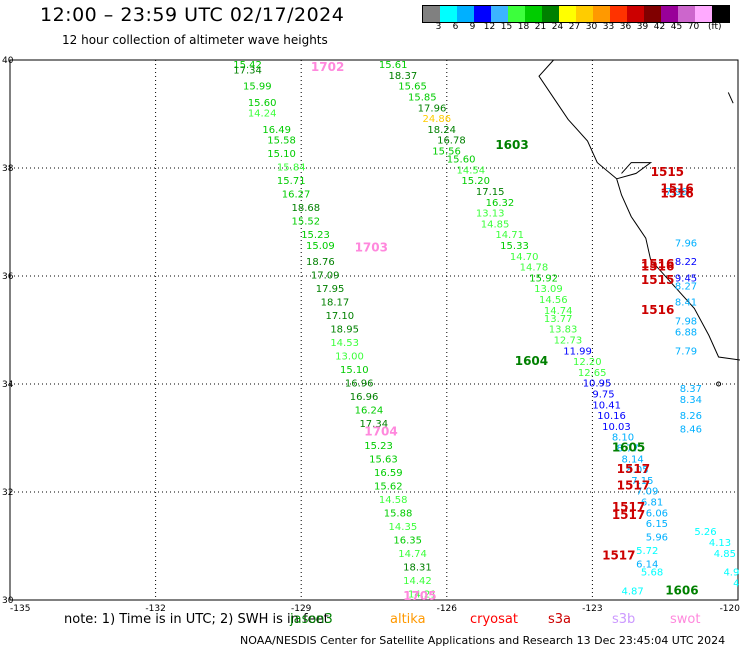  Describe the element at coordinates (447, 609) in the screenshot. I see `lon-tick-label: -126` at that location.